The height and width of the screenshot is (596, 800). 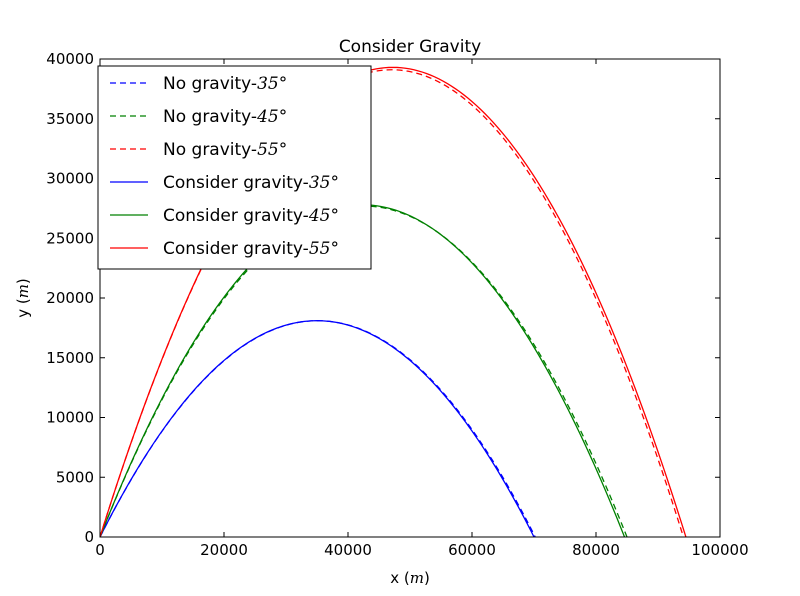 I want to click on x-tick-label: 0, so click(x=100, y=550).